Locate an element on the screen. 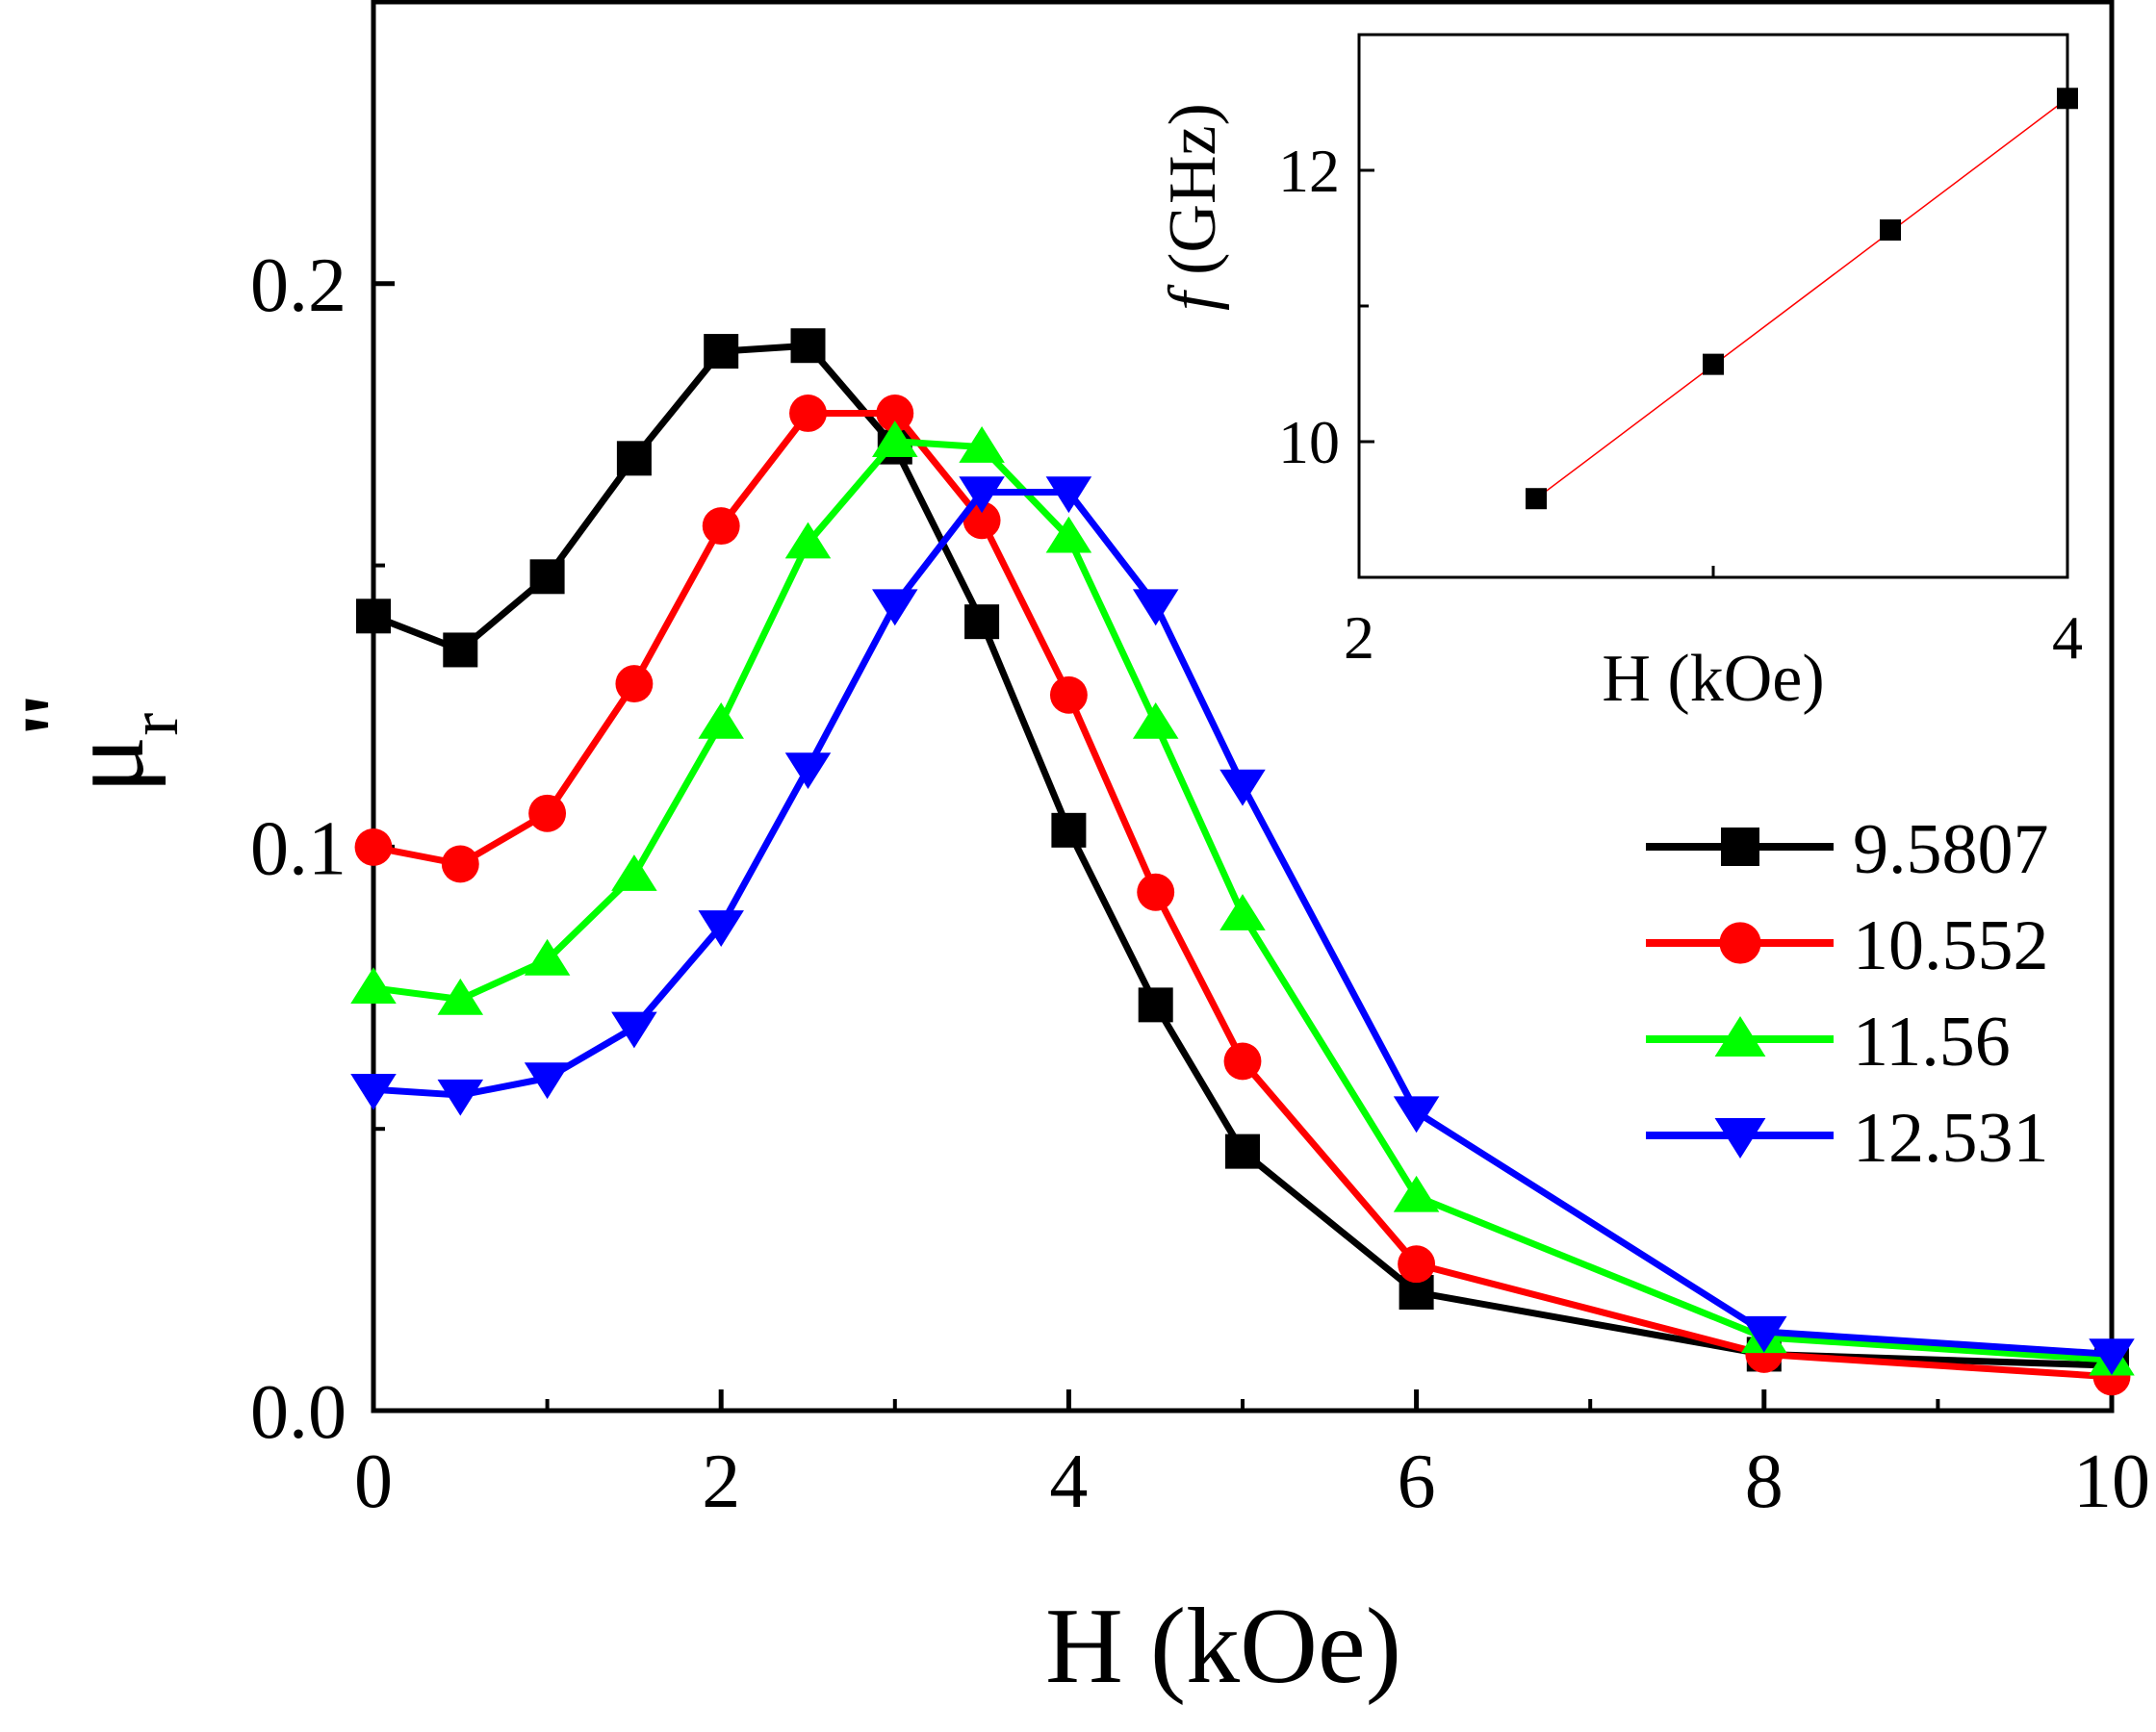 Image resolution: width=2156 pixels, height=1732 pixels. inset-y-tick-label: 12 is located at coordinates (1309, 171).